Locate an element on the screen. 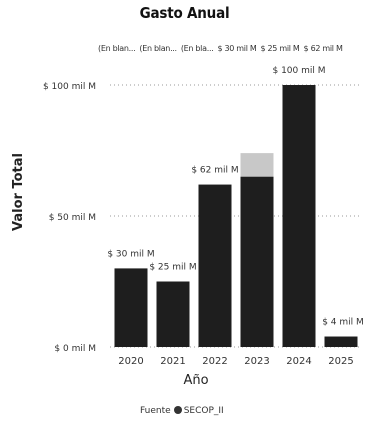  x-tick-label: 2023 is located at coordinates (256, 361).